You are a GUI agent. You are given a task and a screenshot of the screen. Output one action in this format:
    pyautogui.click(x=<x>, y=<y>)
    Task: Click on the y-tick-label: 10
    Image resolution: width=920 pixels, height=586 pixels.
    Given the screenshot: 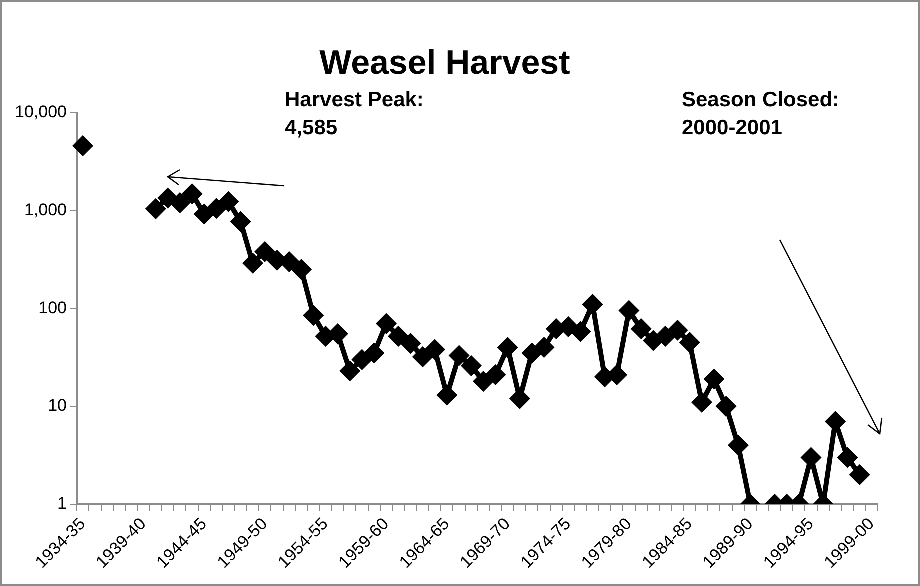 What is the action you would take?
    pyautogui.click(x=57, y=406)
    